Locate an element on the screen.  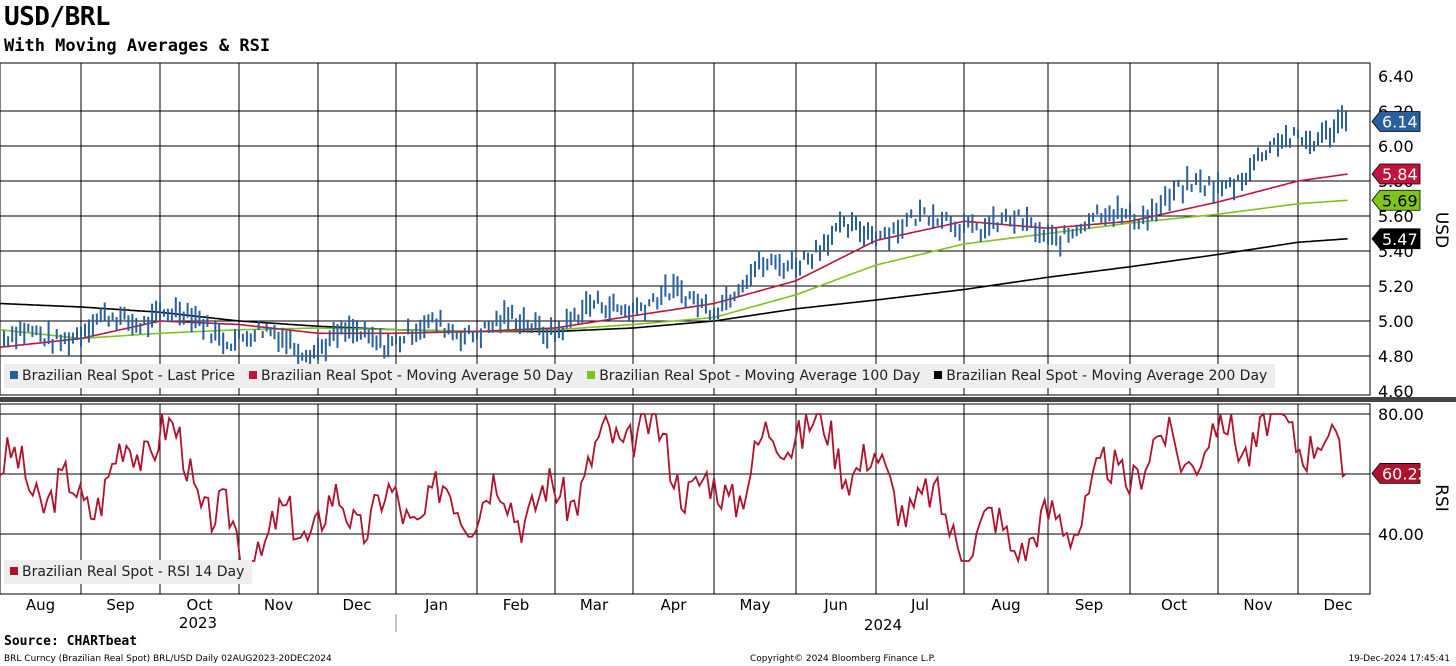
x-tick-label: Mar is located at coordinates (594, 605).